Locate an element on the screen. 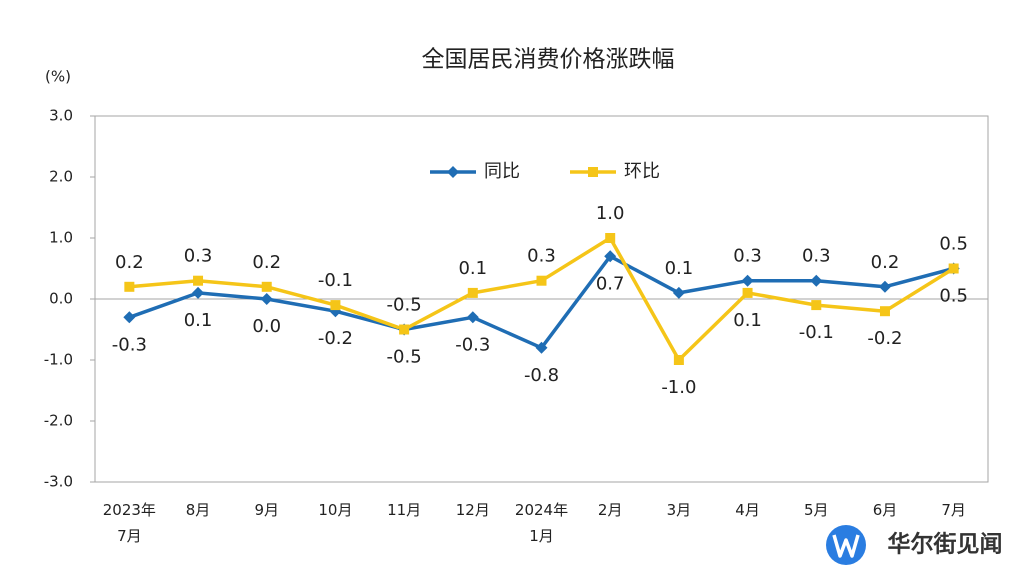 This screenshot has height=583, width=1024. y-axis-label: (%) is located at coordinates (58, 77).